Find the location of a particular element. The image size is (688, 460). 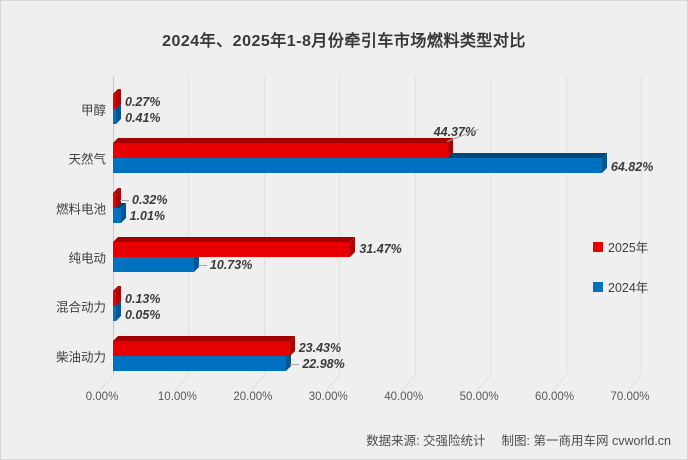

footer: 数据来源: 交强险统计 制图: 第一商用车网 cvworld.cn is located at coordinates (510, 439).